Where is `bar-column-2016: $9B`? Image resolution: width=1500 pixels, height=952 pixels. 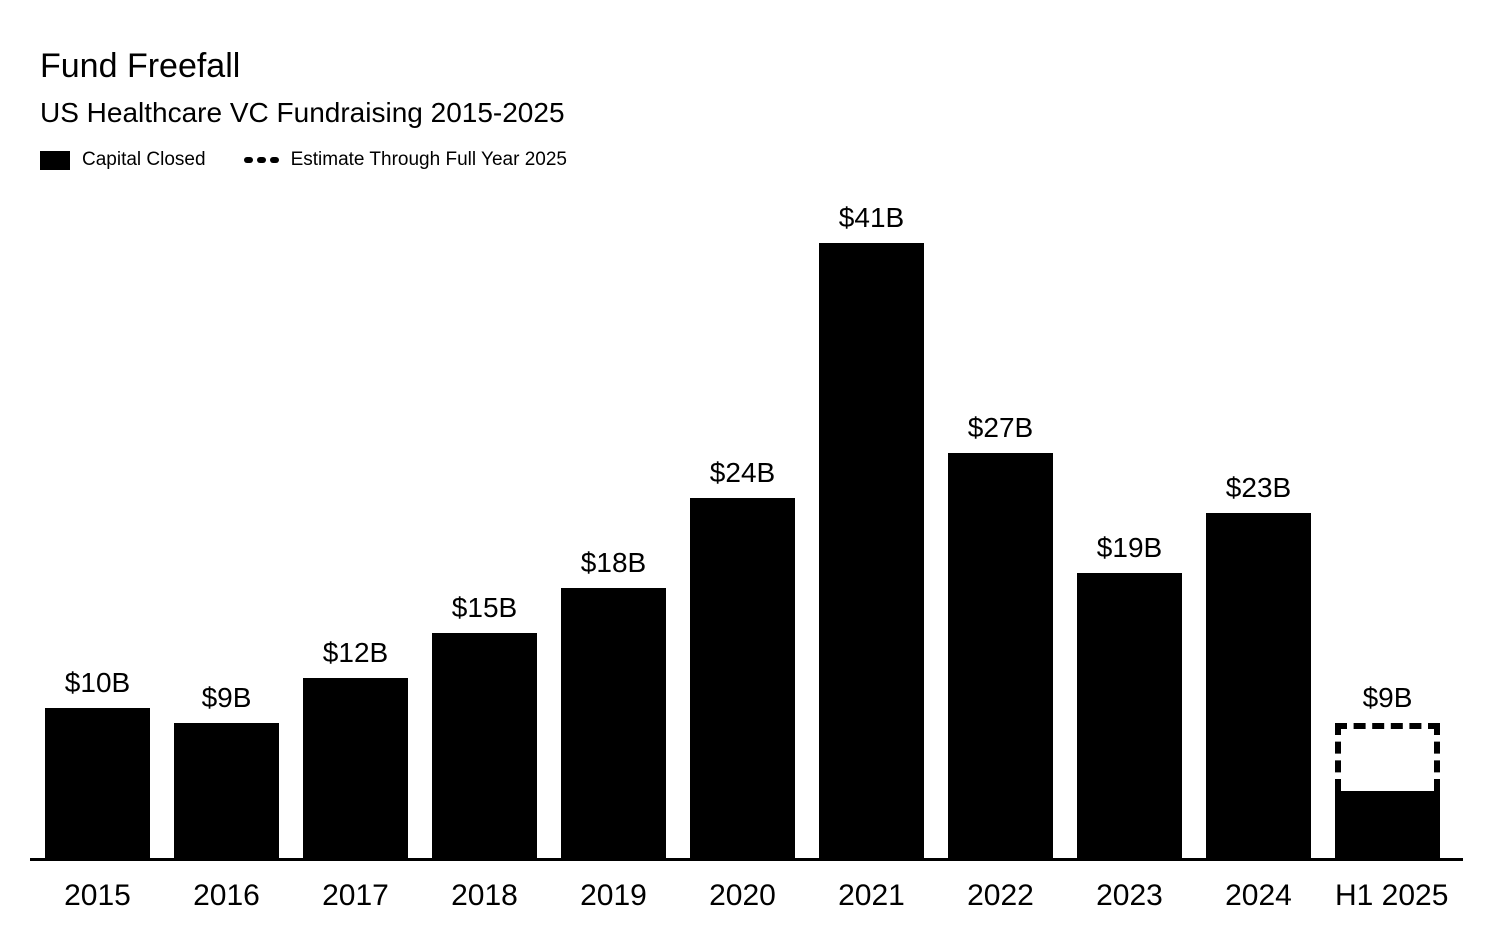 bar-column-2016: $9B is located at coordinates (226, 770).